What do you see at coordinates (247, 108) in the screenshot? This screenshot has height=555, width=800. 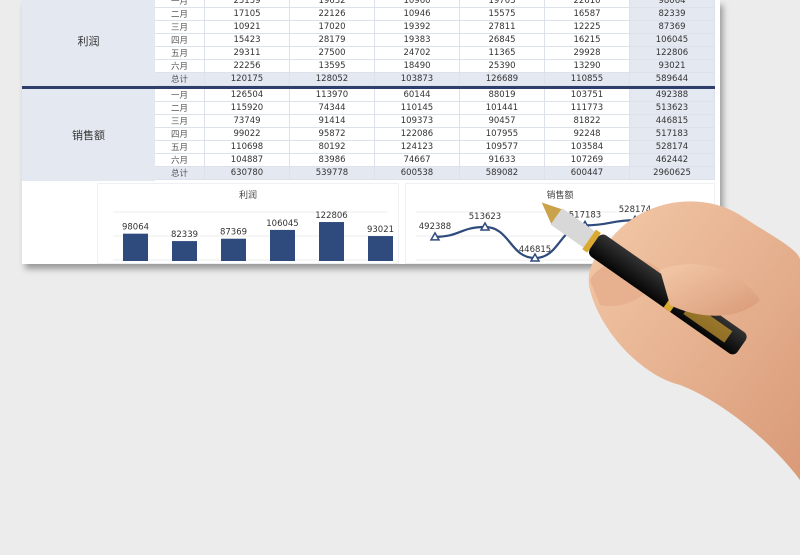 I see `value-cell: 115920` at bounding box center [247, 108].